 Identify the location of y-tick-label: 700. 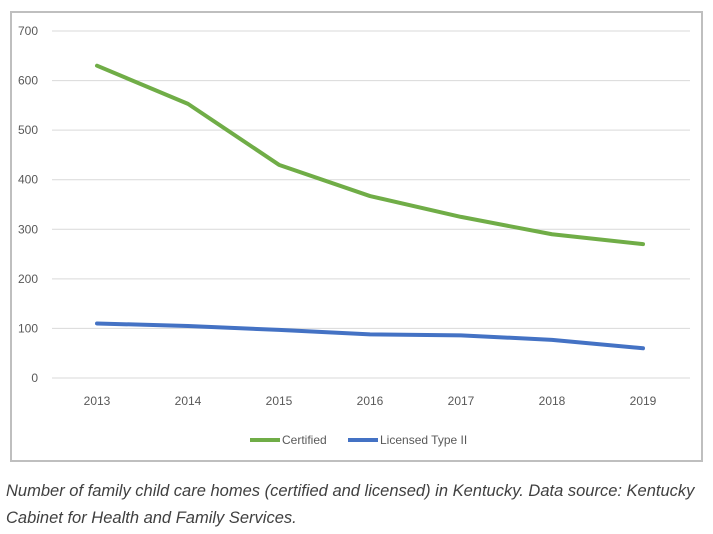
(28, 31).